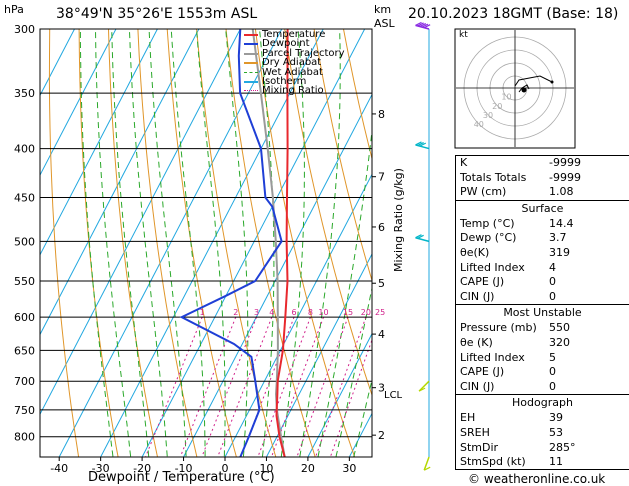  Describe the element at coordinates (565, 177) in the screenshot. I see `stats-value: -9999` at that location.